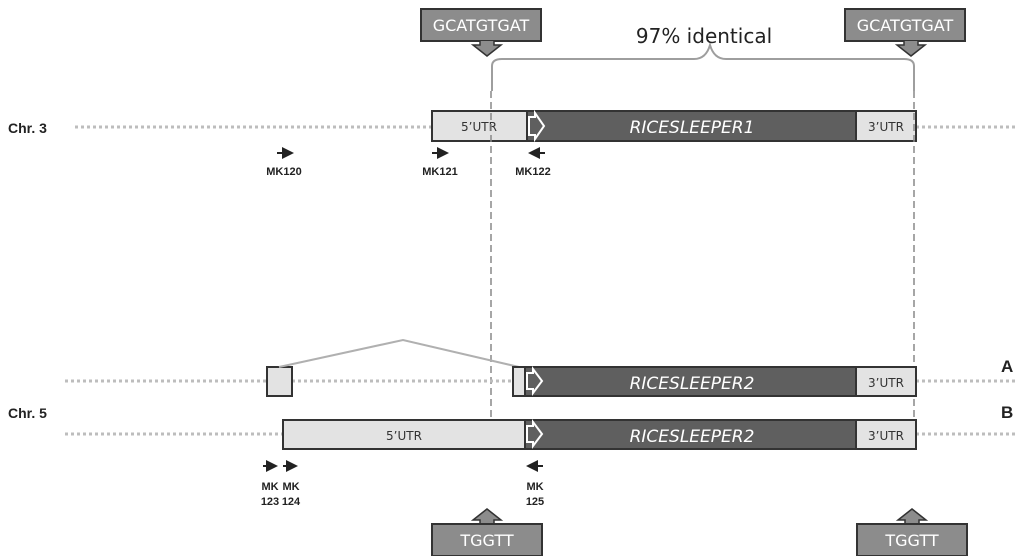 This screenshot has width=1021, height=556. I want to click on motif-top-right-label: GCATGTGAT, so click(905, 25).